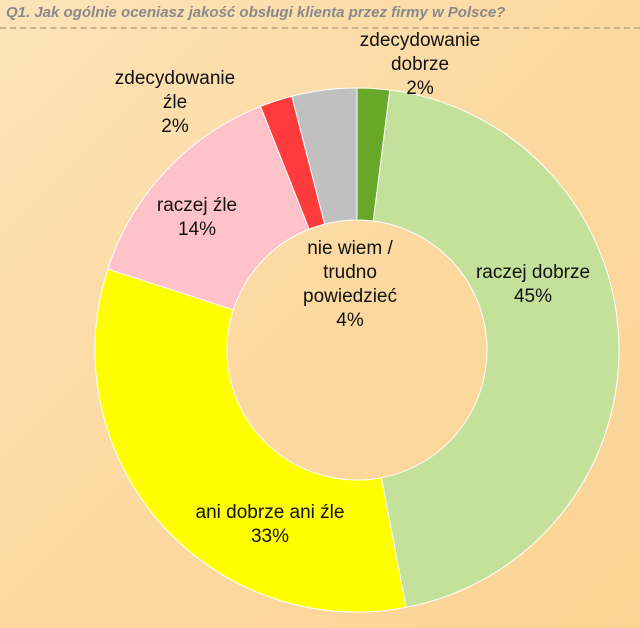 This screenshot has height=628, width=640. I want to click on category-name: zdecydowanie źle, so click(175, 90).